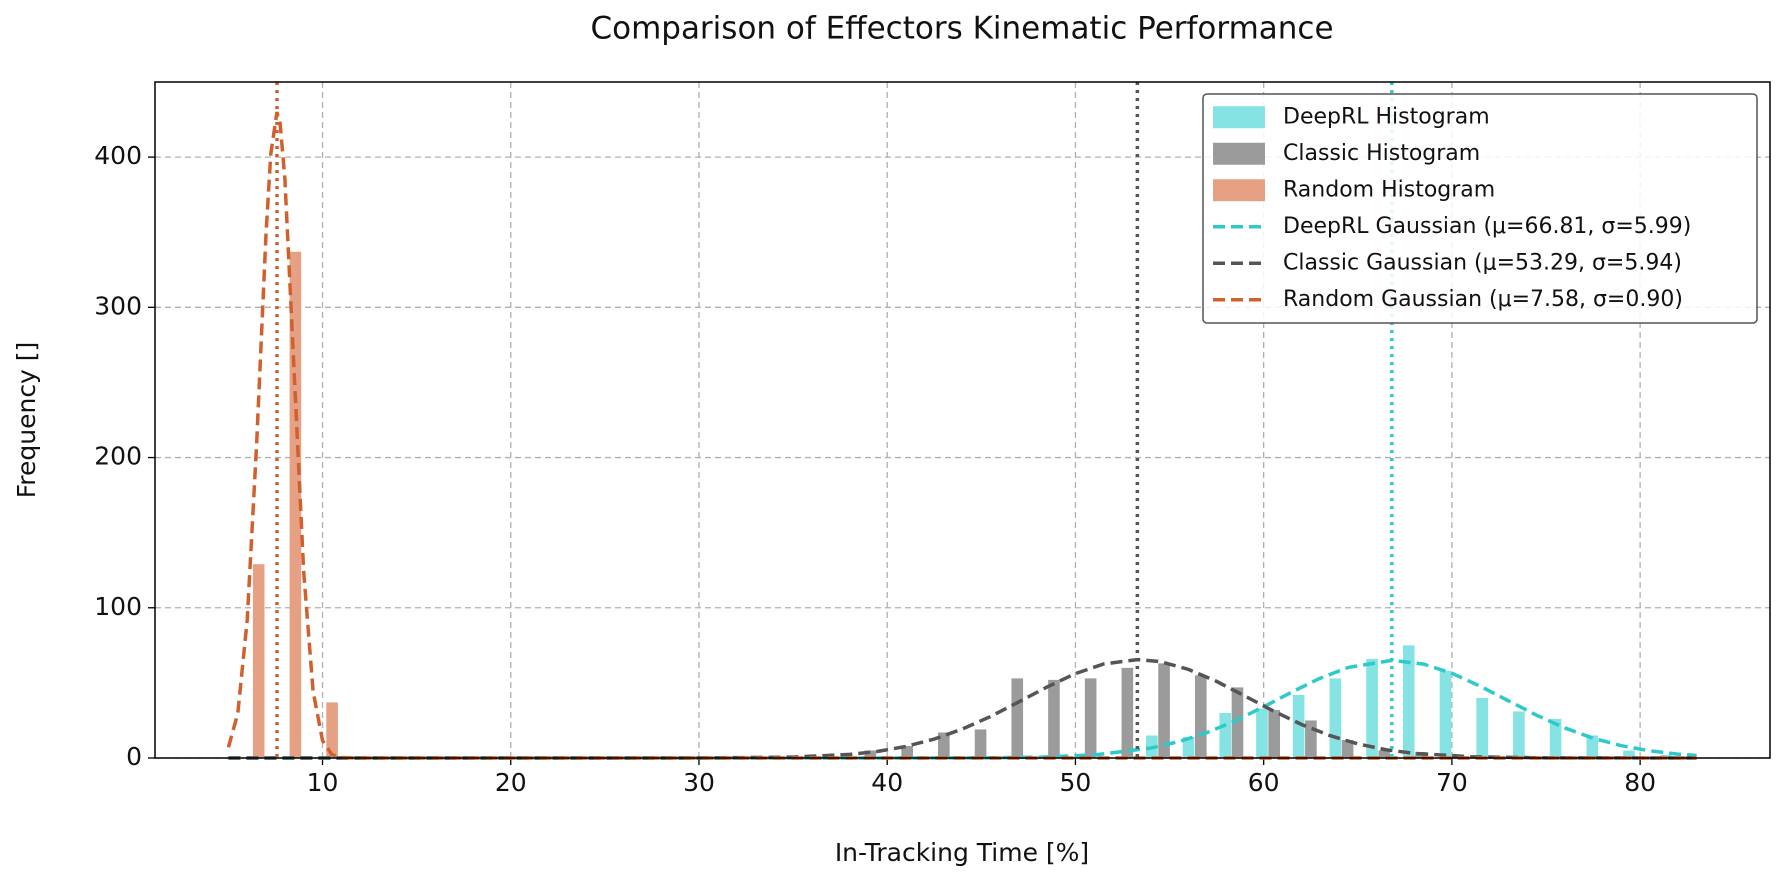 Image resolution: width=1785 pixels, height=890 pixels. Describe the element at coordinates (118, 155) in the screenshot. I see `y-tick-label: 400` at that location.